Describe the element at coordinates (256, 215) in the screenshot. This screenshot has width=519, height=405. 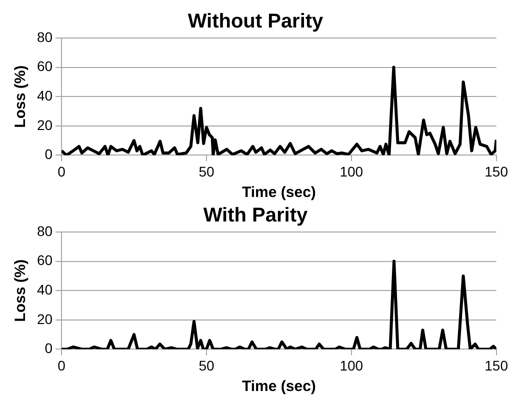
I see `chart-title: With Parity` at that location.